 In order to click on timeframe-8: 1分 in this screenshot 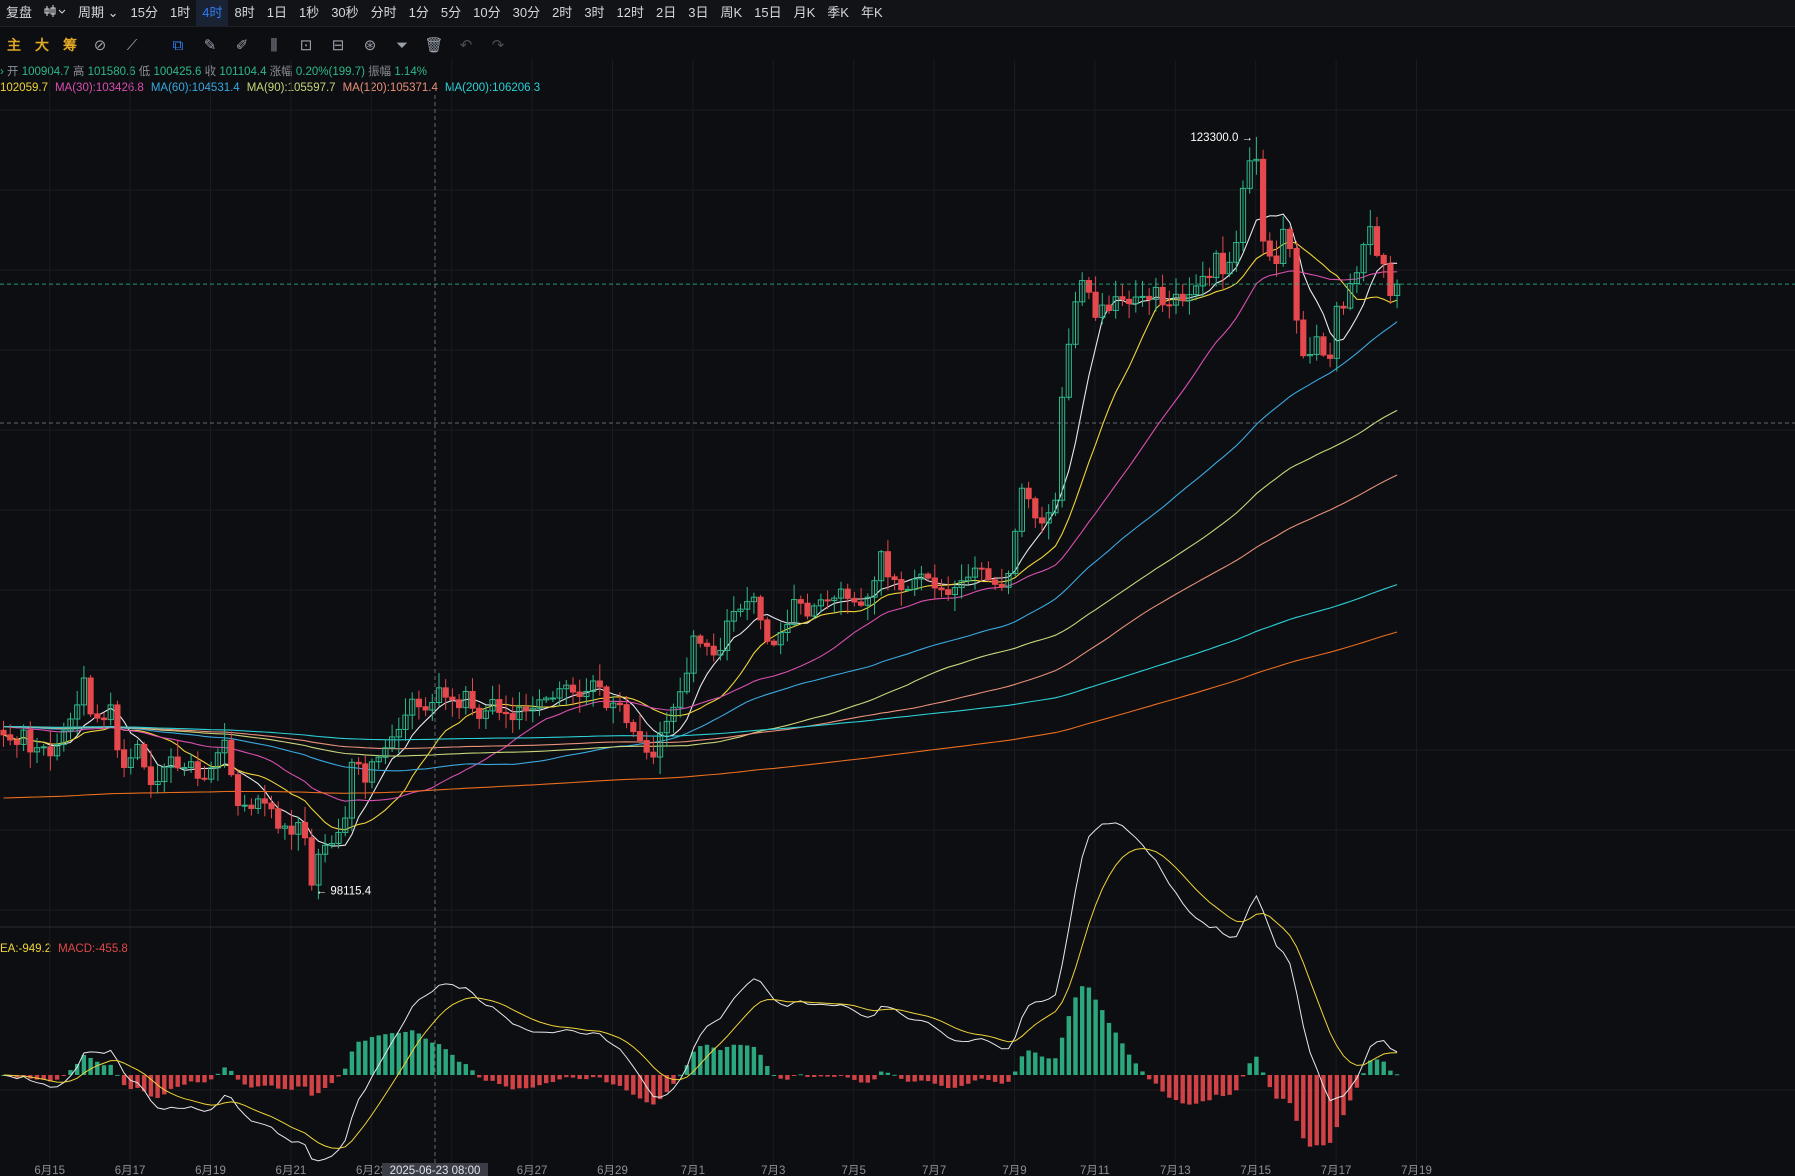, I will do `click(418, 12)`.